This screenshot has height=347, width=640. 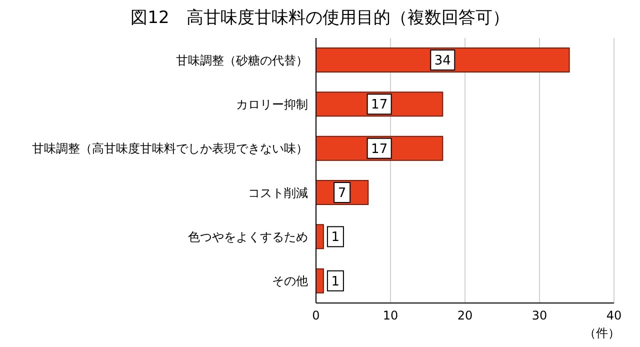 I want to click on data-label: 7, so click(x=342, y=193).